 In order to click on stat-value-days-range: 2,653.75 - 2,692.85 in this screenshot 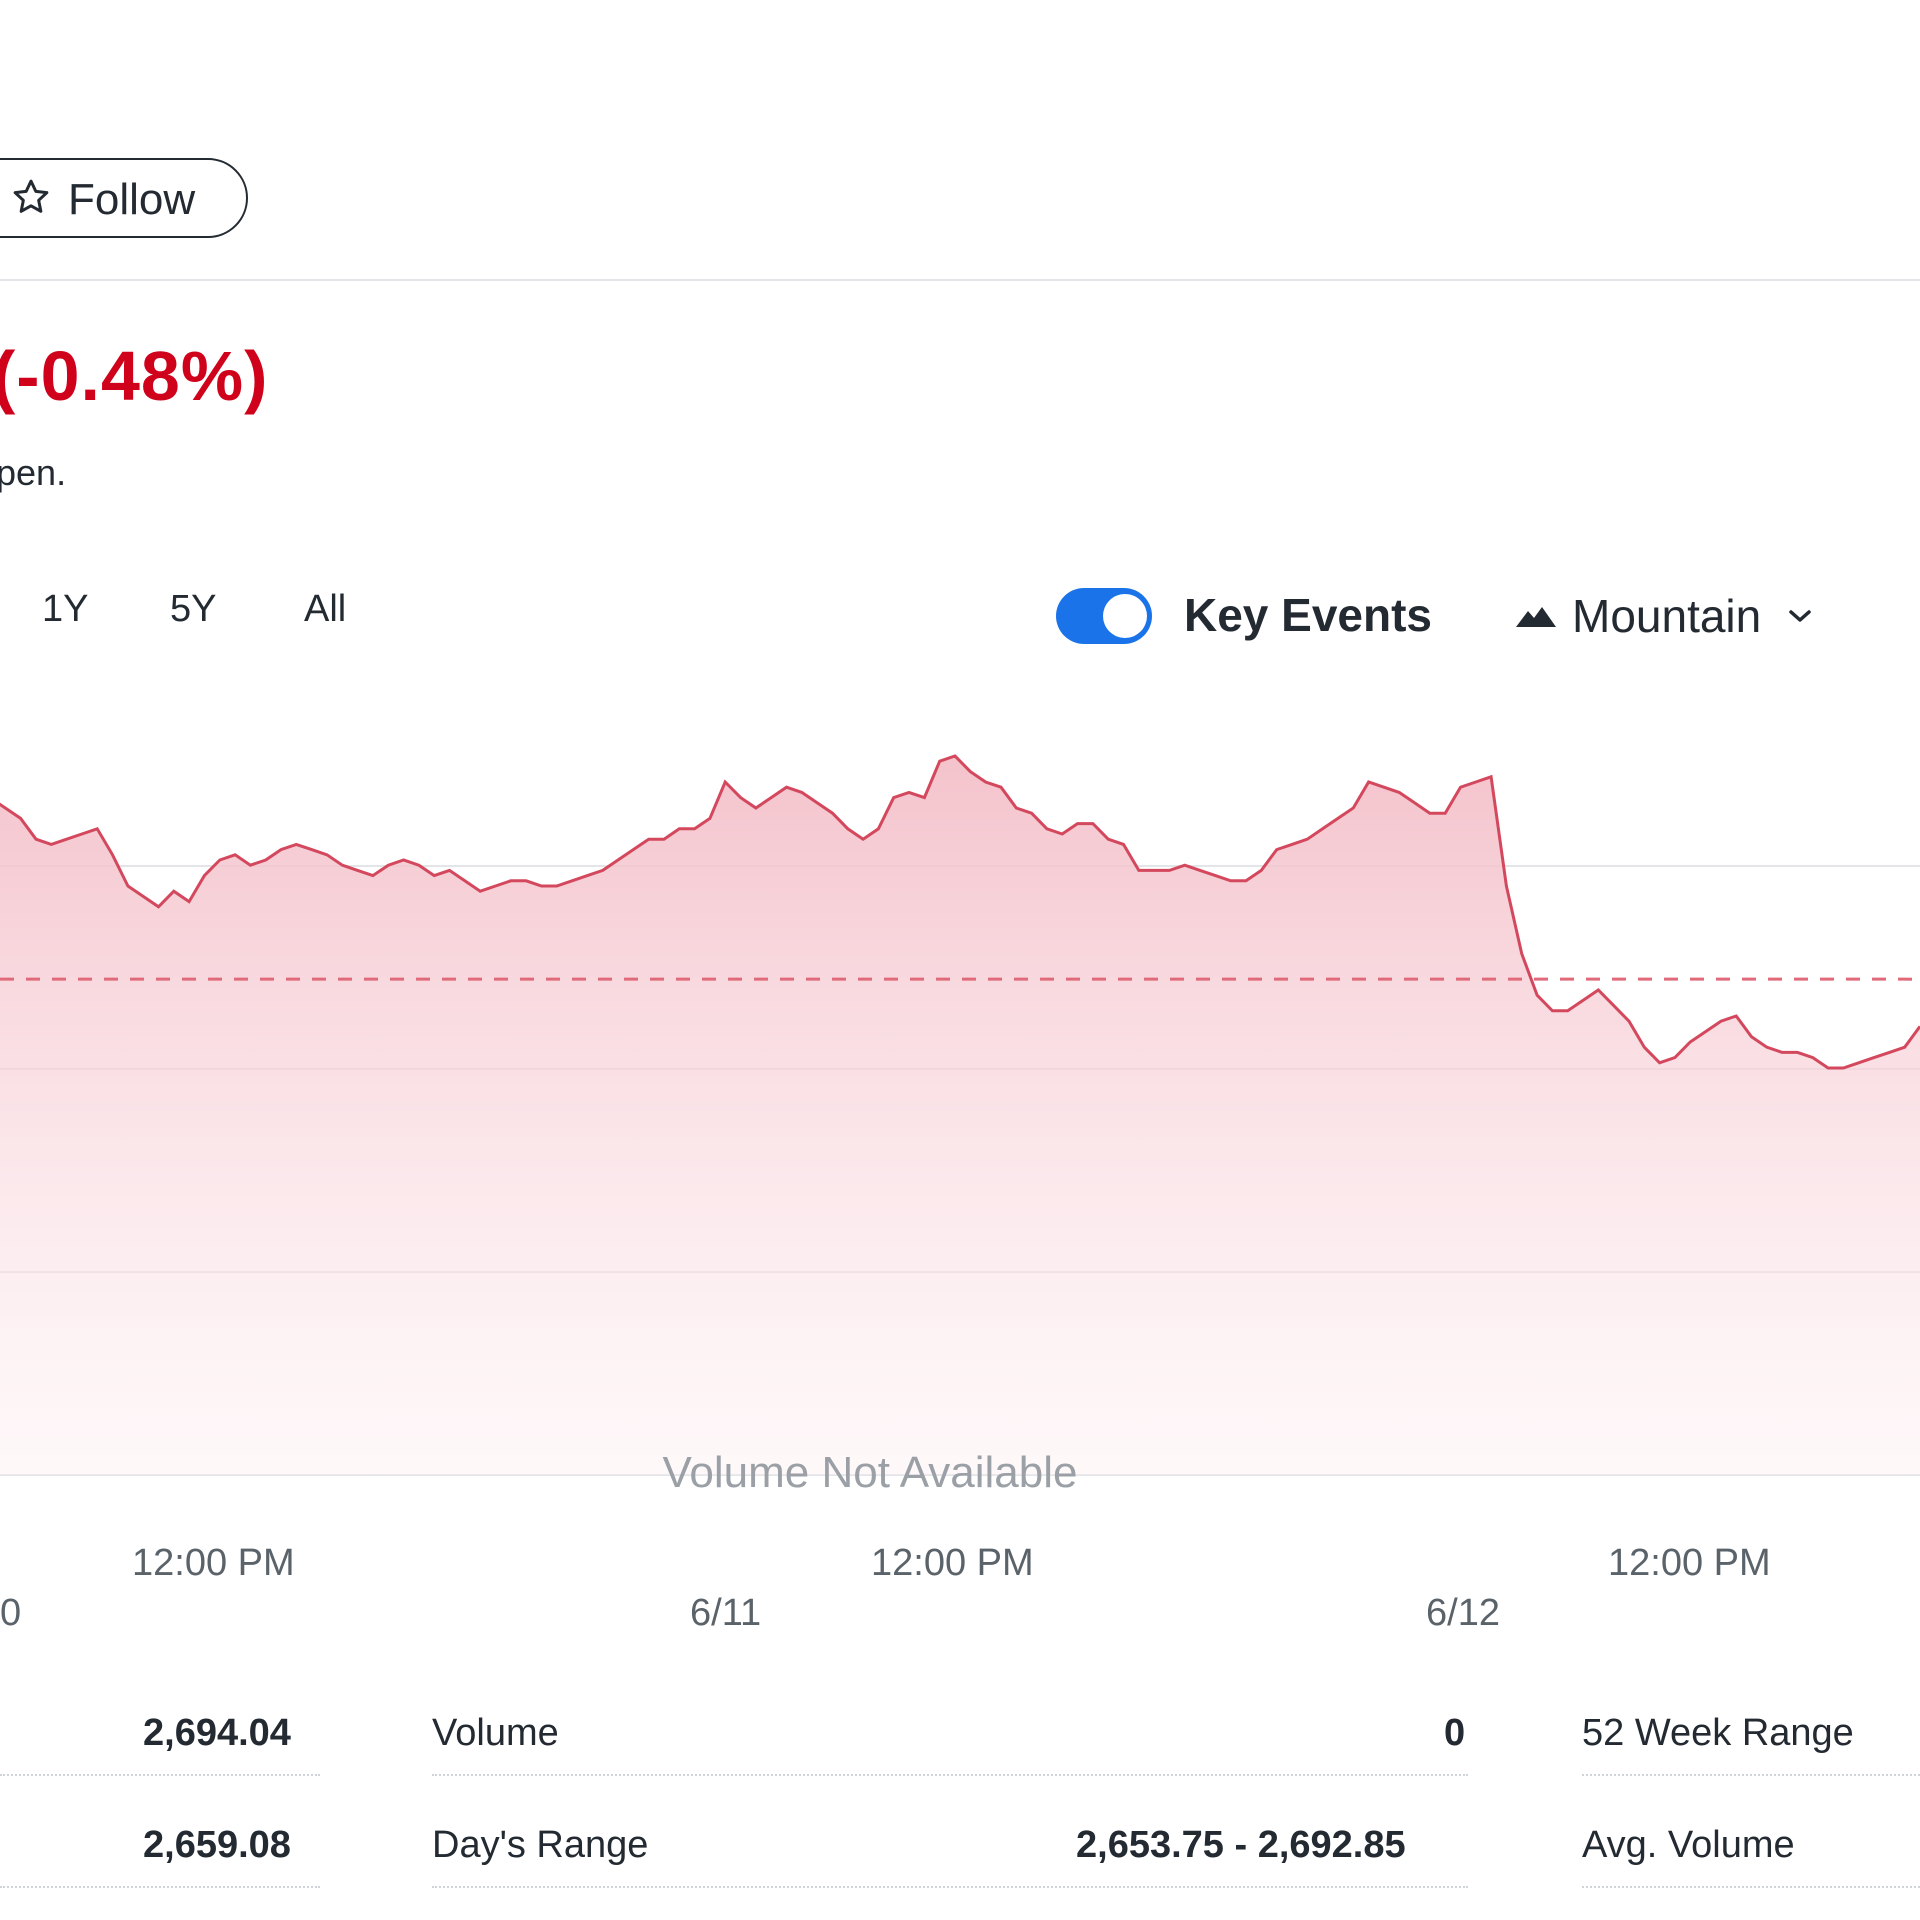, I will do `click(1241, 1845)`.